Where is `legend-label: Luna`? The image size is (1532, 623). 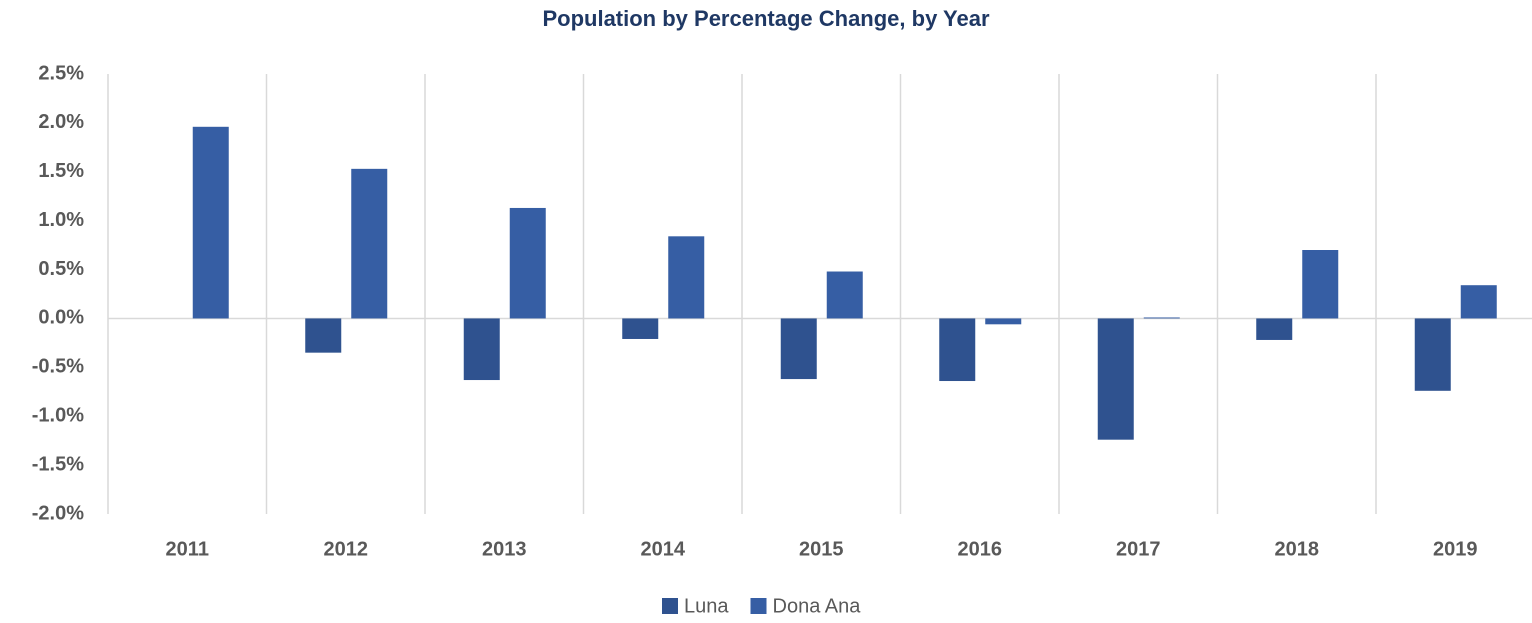 legend-label: Luna is located at coordinates (706, 606).